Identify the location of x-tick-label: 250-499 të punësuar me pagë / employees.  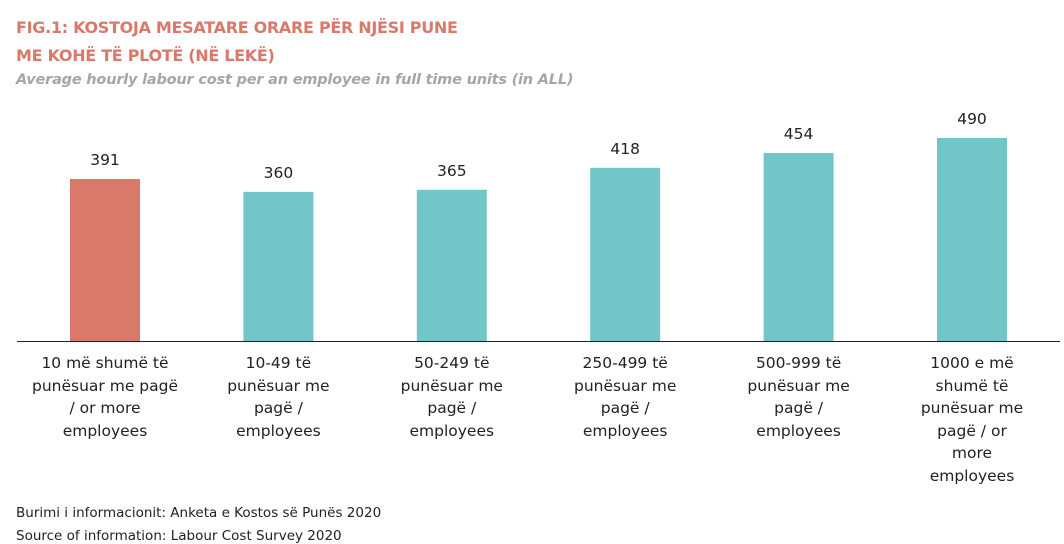
(625, 397).